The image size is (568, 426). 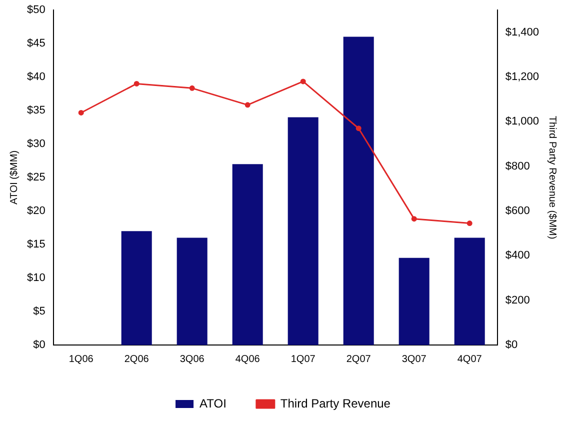 I want to click on x-tick-label: 4Q07, so click(x=469, y=359).